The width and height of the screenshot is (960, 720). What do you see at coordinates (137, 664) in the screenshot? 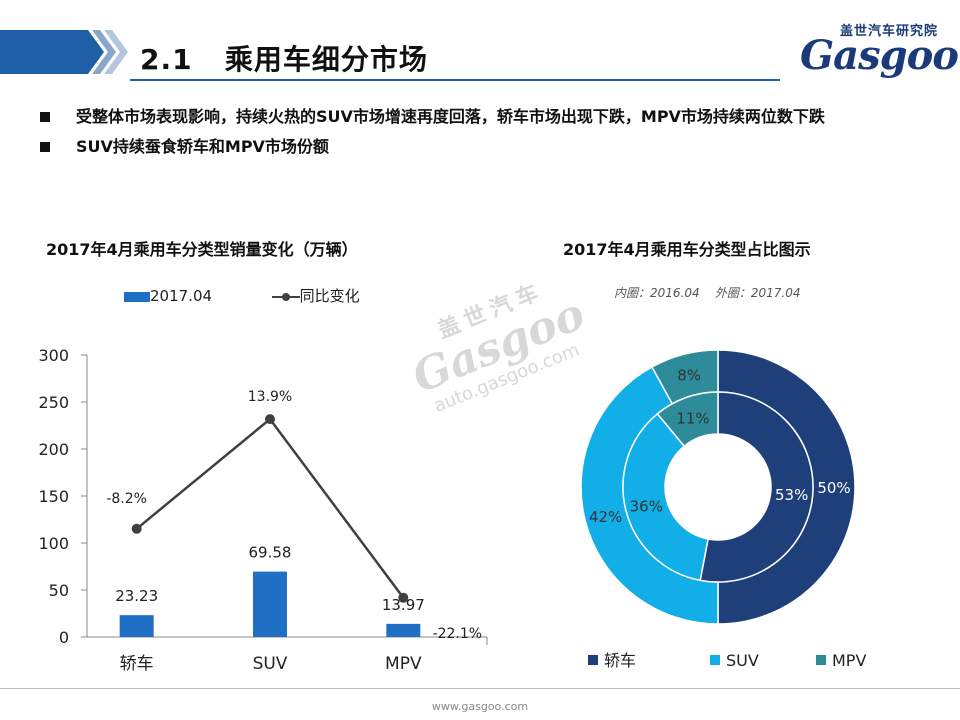
I see `x-tick-label: 轿车` at bounding box center [137, 664].